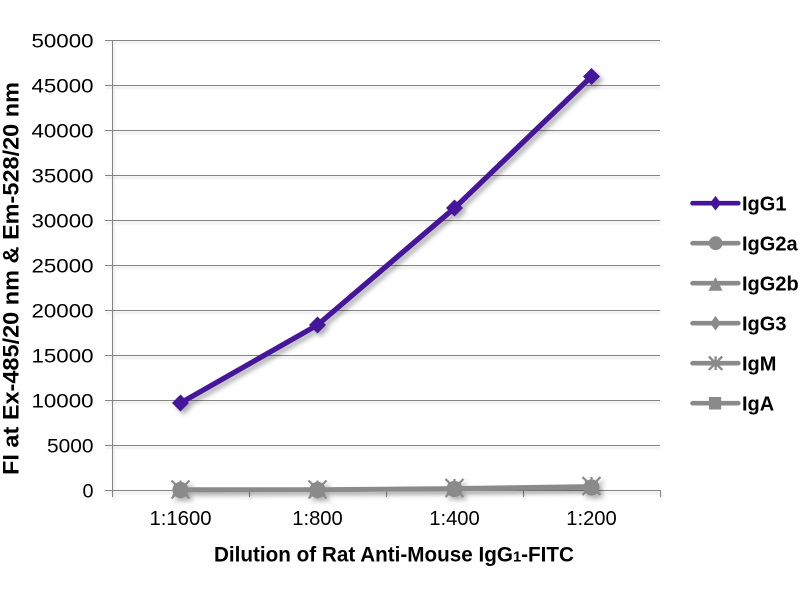 This screenshot has height=600, width=800. I want to click on svg-text: IgG2b, so click(770, 284).